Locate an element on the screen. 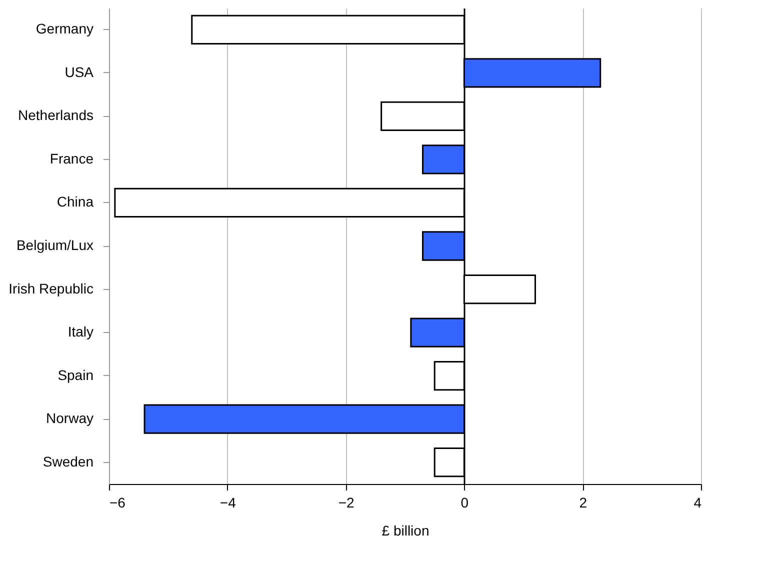 The image size is (759, 562). y-tick-label: Netherlands is located at coordinates (56, 115).